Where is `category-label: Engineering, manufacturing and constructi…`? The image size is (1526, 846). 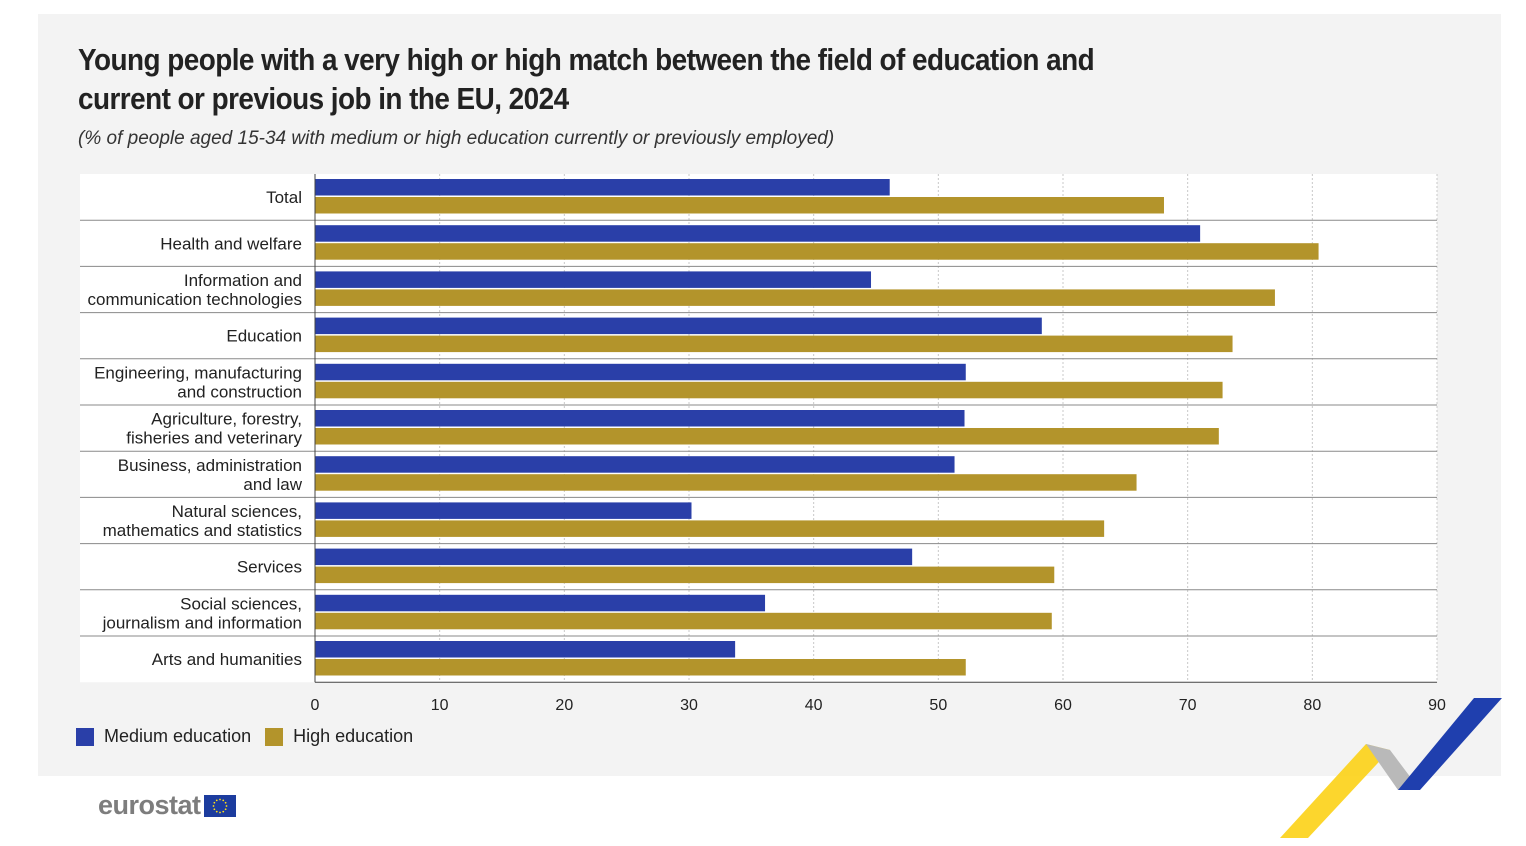 category-label: Engineering, manufacturing and constructi… is located at coordinates (198, 382).